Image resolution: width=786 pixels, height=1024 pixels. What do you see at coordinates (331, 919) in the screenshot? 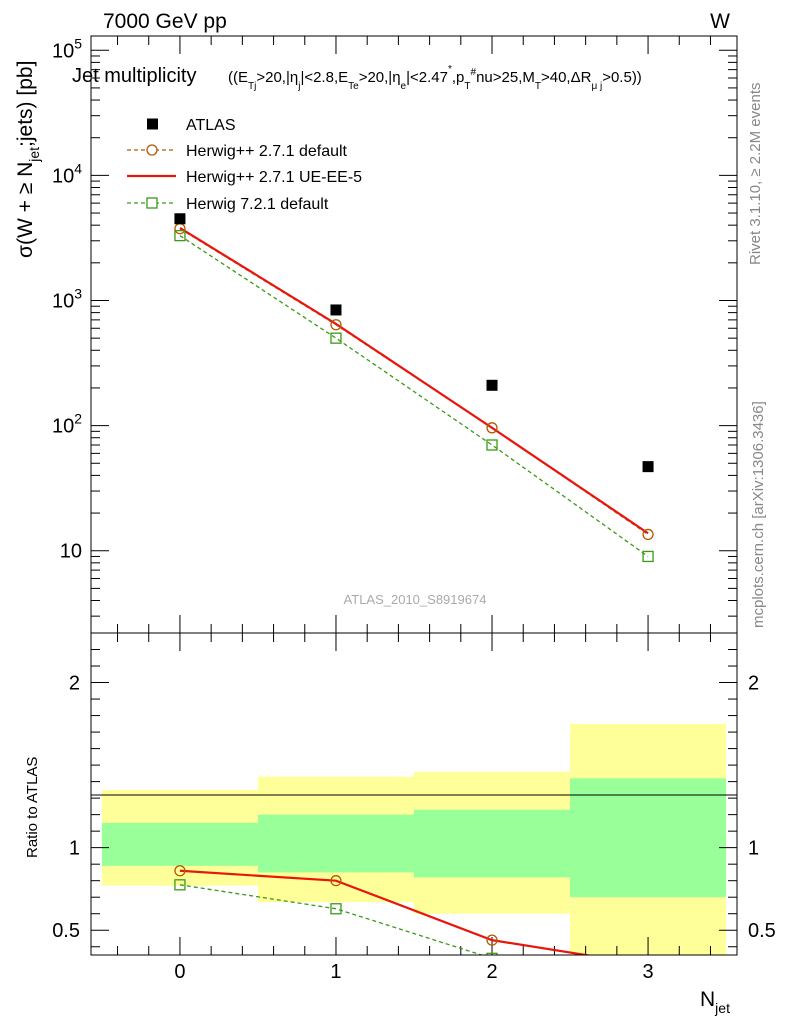
I see `ratio-herwig7-curve` at bounding box center [331, 919].